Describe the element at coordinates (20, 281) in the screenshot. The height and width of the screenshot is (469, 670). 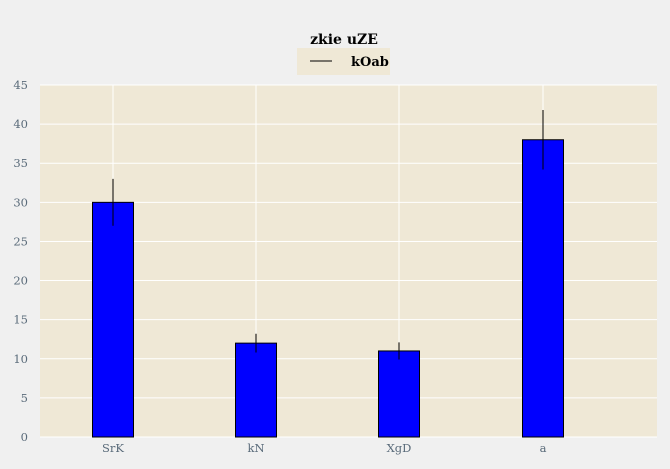
I see `y-tick-label: 20` at that location.